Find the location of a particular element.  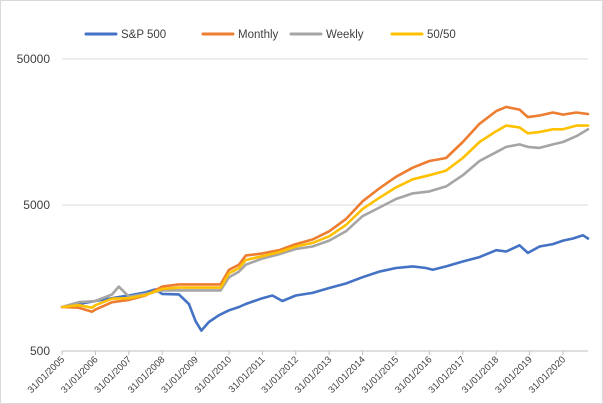

y-axis-tick-labels: 50000 5000 500 is located at coordinates (34, 205).